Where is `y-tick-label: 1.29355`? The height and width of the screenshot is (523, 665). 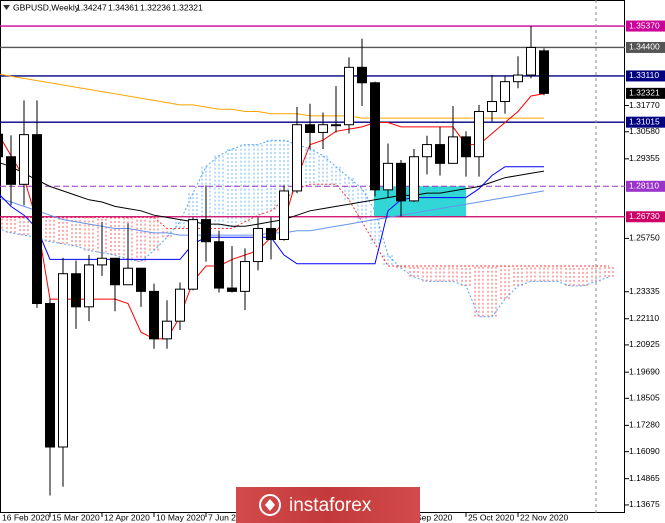
y-tick-label: 1.29355 is located at coordinates (644, 158).